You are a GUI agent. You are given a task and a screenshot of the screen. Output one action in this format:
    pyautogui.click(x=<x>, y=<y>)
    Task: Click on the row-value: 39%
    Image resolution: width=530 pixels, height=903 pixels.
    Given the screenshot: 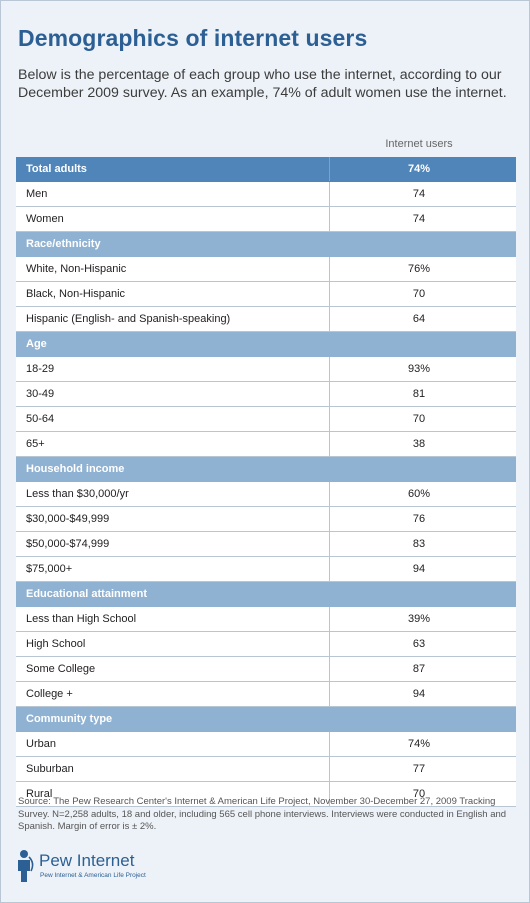 What is the action you would take?
    pyautogui.click(x=419, y=619)
    